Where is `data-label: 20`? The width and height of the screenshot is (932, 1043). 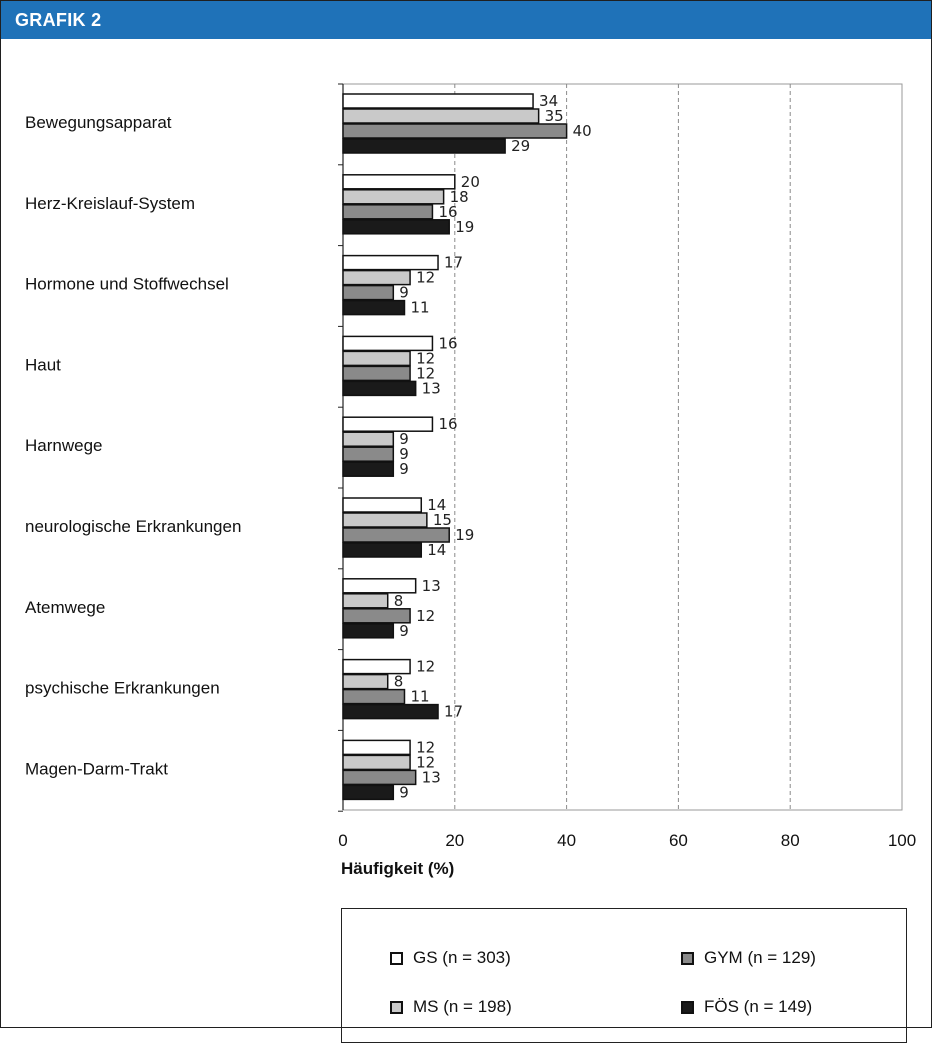
data-label: 20 is located at coordinates (470, 182).